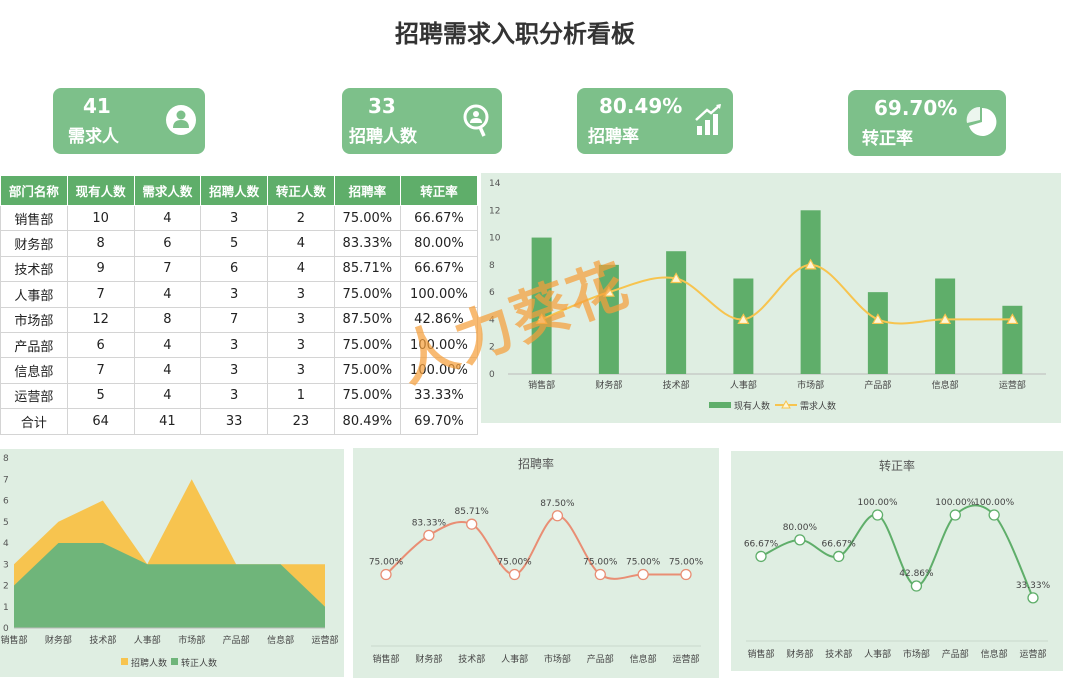 The image size is (1080, 690). I want to click on legend-label: 招聘人数, so click(149, 663).